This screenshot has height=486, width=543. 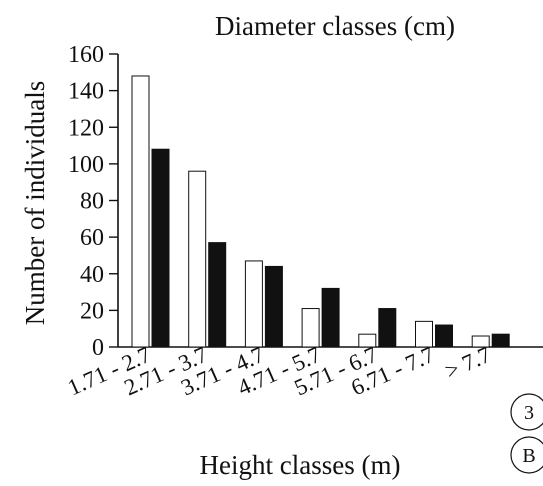 I want to click on y-tick-label: 140, so click(x=86, y=92).